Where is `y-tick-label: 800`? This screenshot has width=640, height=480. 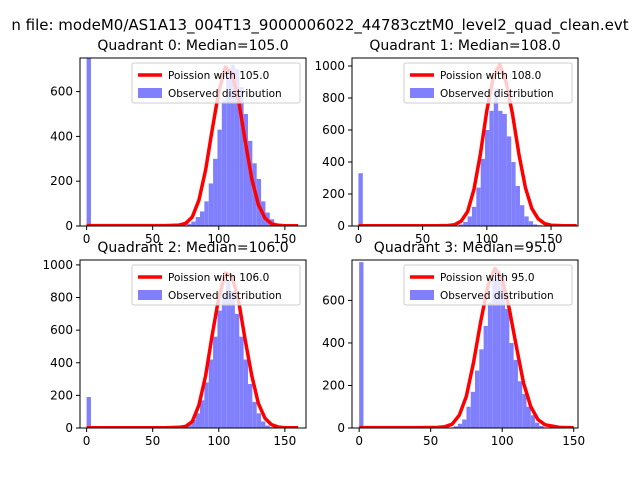
y-tick-label: 800 is located at coordinates (333, 98).